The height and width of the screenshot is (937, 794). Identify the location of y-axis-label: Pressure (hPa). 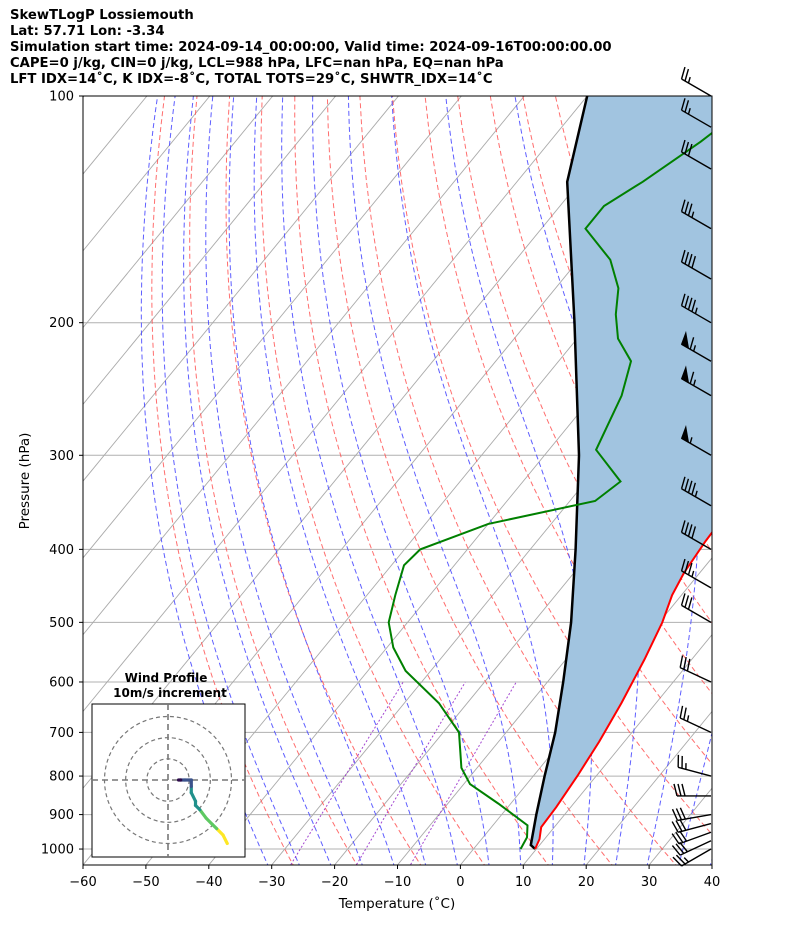
(25, 481).